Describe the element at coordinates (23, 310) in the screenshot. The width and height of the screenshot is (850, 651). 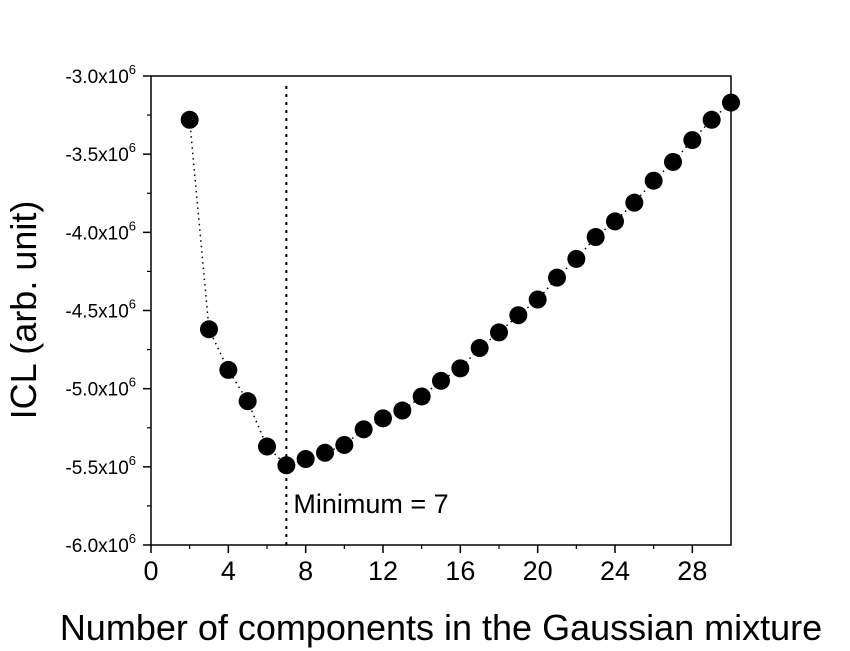
I see `y-axis-label: ICL (arb. unit)` at that location.